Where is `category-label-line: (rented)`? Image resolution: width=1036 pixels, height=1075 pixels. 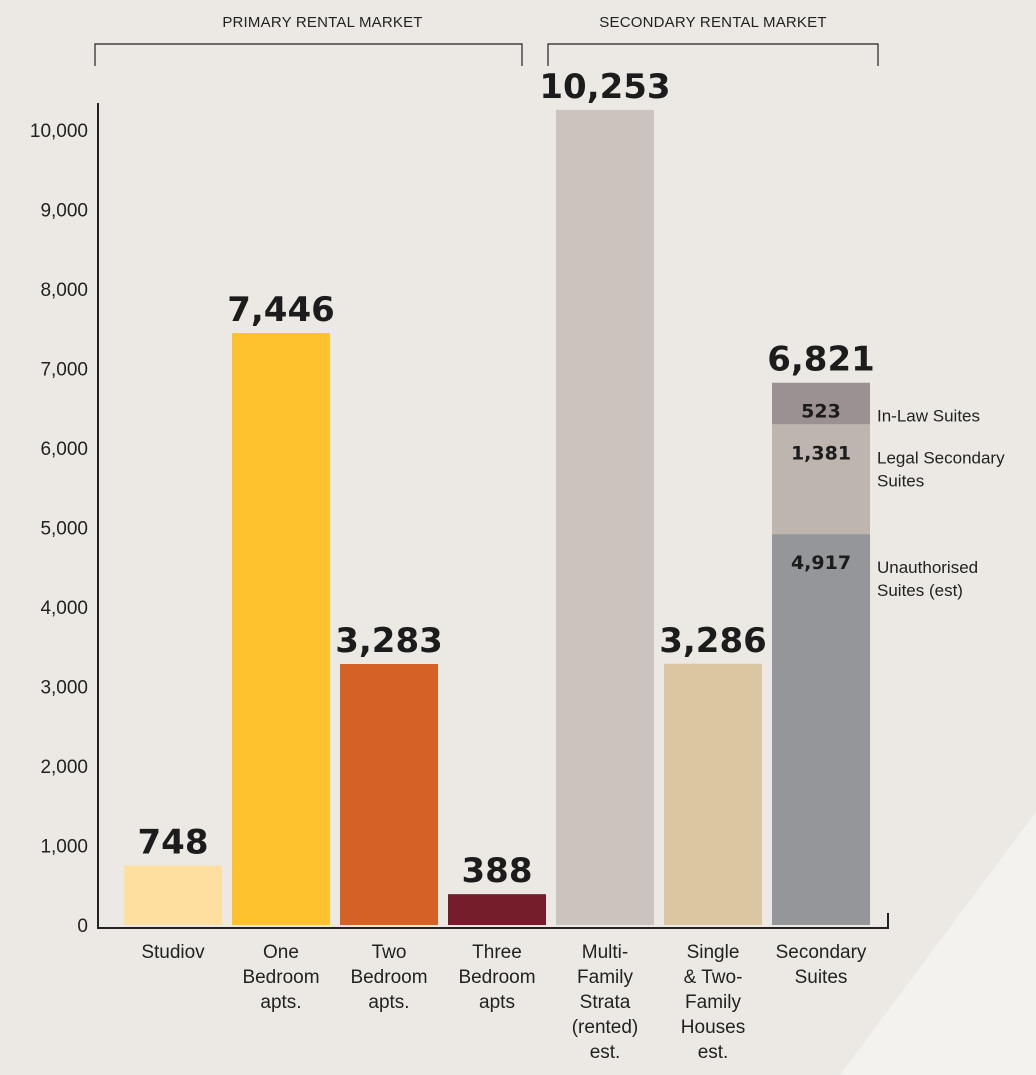 category-label-line: (rented) is located at coordinates (605, 1027).